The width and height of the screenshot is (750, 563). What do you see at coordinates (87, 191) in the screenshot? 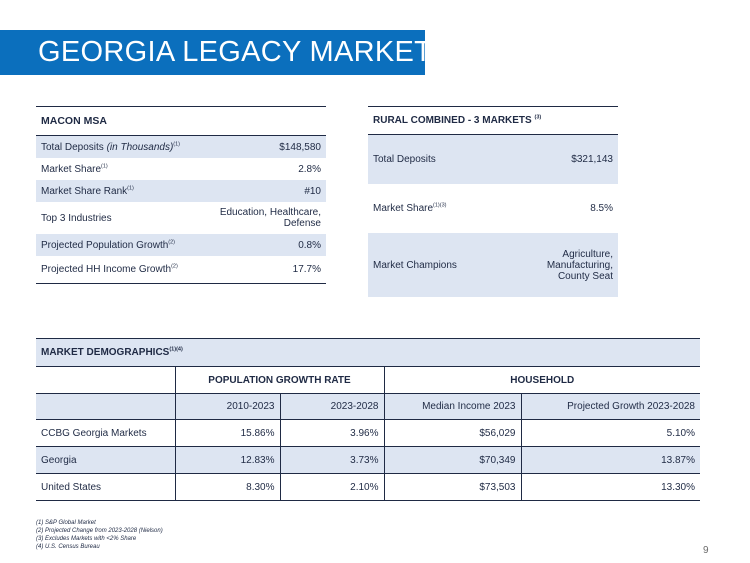
I see `row-label: Market Share Rank(1)` at bounding box center [87, 191].